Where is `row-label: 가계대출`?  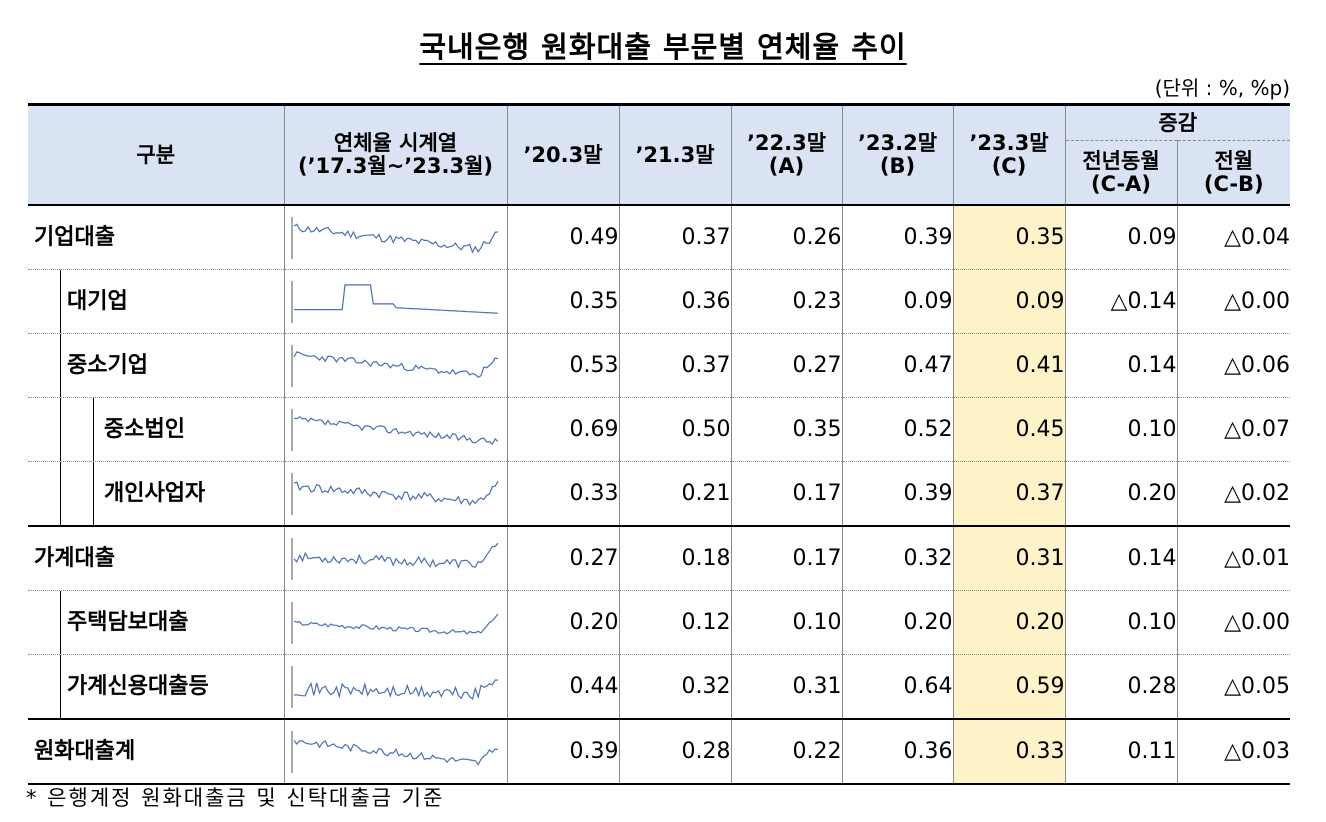
row-label: 가계대출 is located at coordinates (74, 558).